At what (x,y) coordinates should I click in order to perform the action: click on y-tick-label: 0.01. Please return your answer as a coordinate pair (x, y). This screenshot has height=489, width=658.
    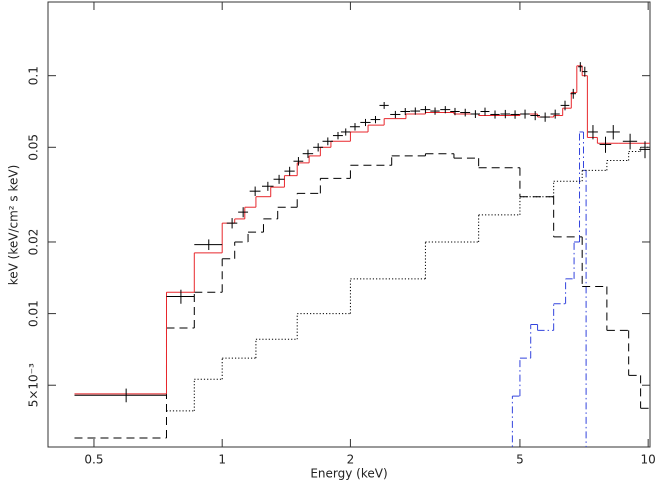
    Looking at the image, I should click on (34, 313).